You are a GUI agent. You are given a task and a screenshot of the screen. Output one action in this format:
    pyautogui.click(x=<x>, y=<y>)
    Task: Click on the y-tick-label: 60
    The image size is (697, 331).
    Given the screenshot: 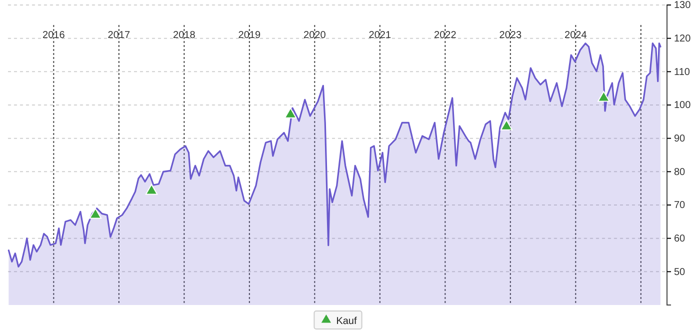 What is the action you would take?
    pyautogui.click(x=680, y=239)
    